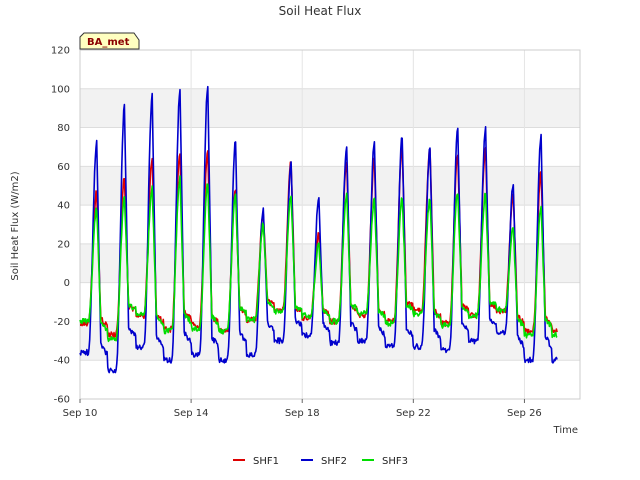 This screenshot has width=640, height=480. Describe the element at coordinates (524, 413) in the screenshot. I see `x-tick-label: Sep 26` at that location.